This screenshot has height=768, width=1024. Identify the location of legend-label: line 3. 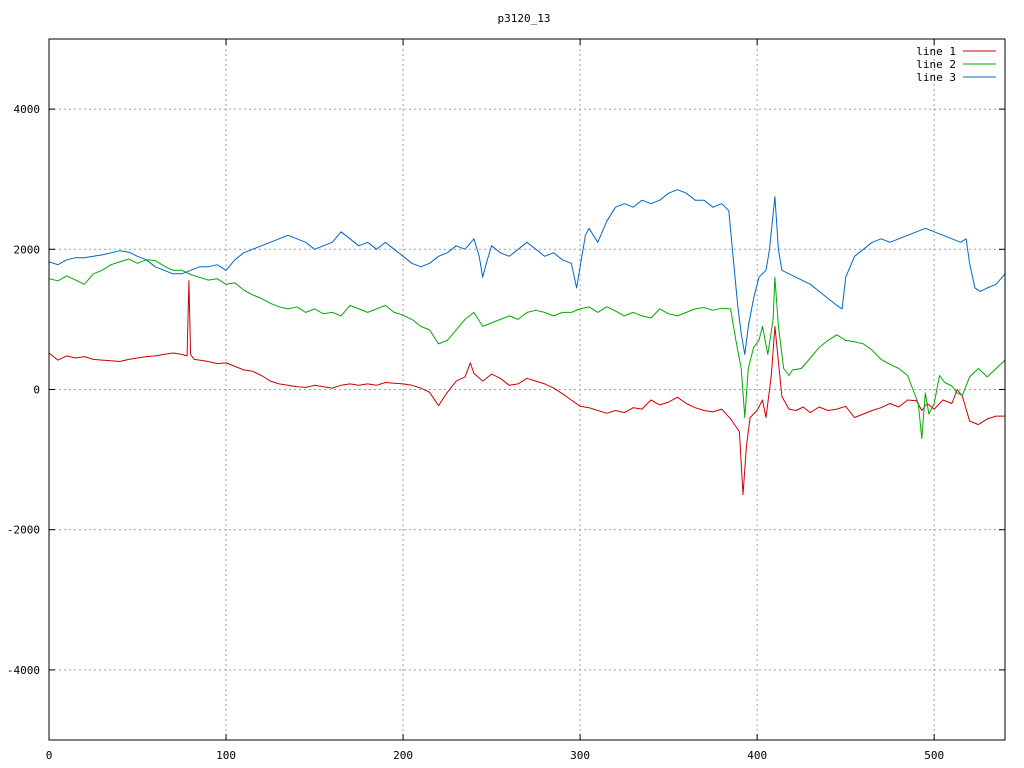
(936, 77).